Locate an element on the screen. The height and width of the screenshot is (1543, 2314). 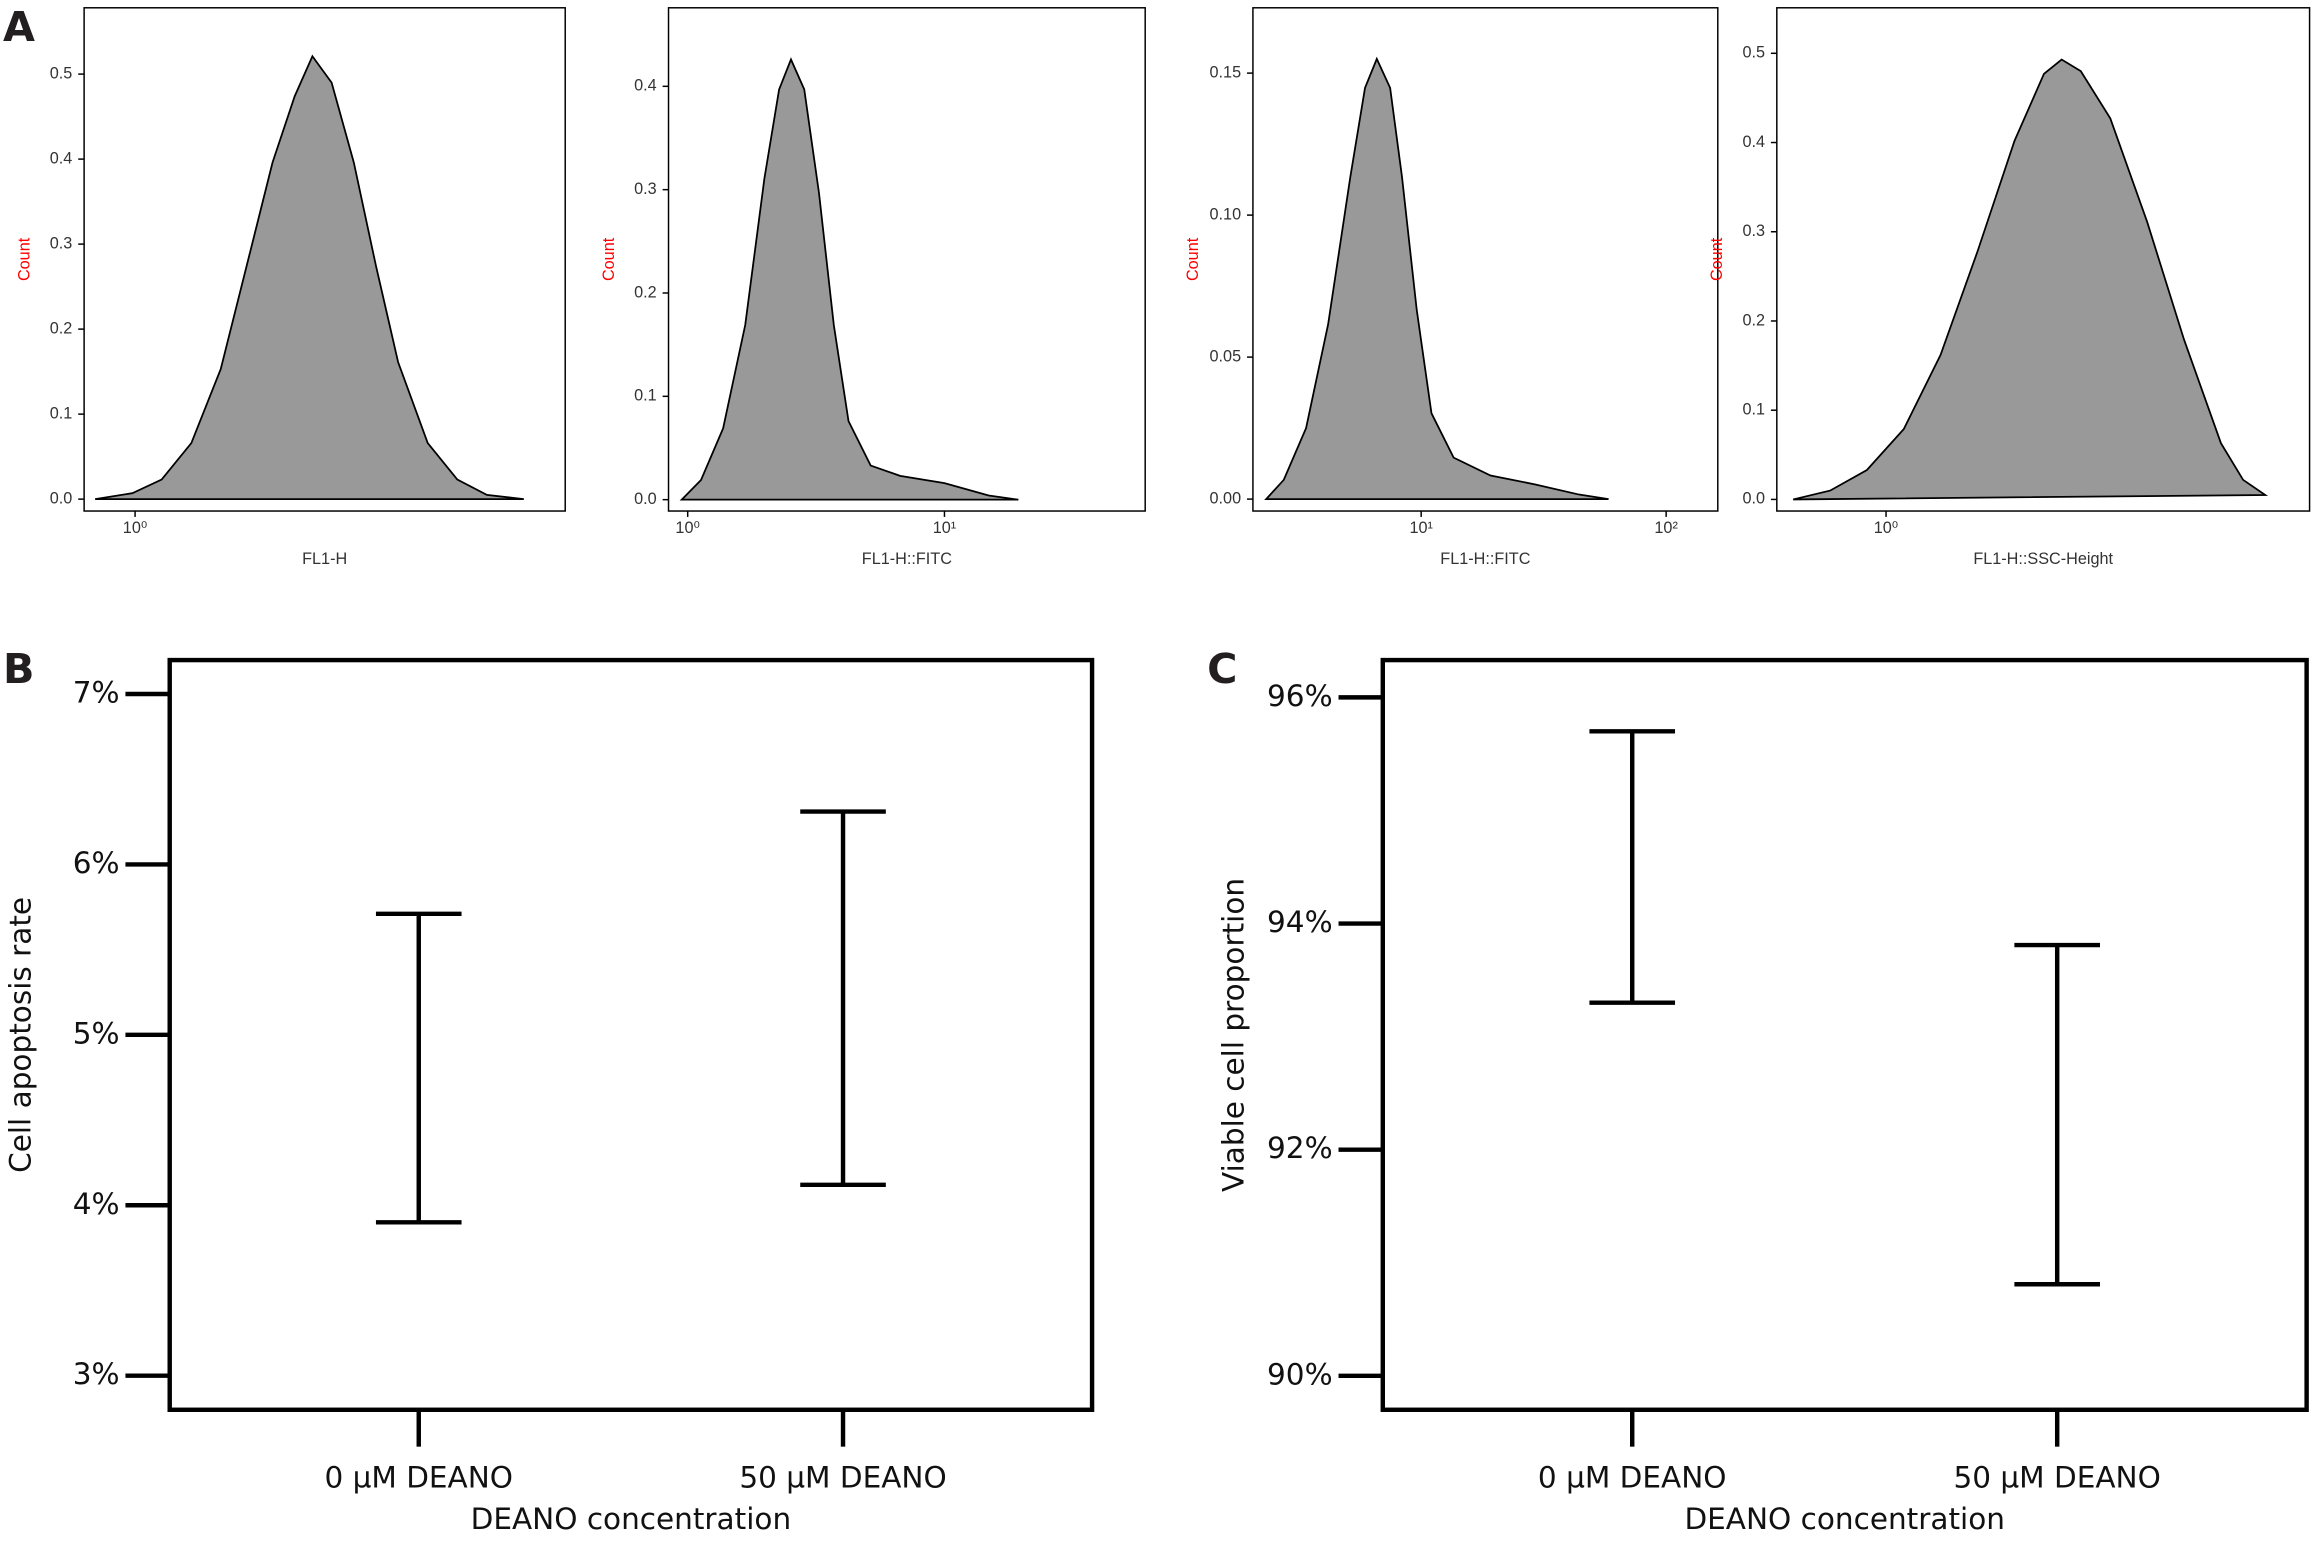
x-axis-label: FL1-H::SSC-Height is located at coordinates (2043, 559).